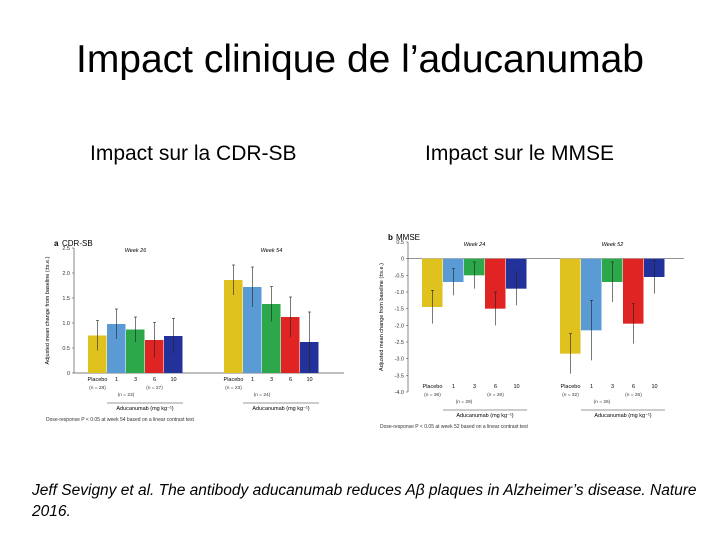  I want to click on n-label: (n = 29), so click(464, 402).